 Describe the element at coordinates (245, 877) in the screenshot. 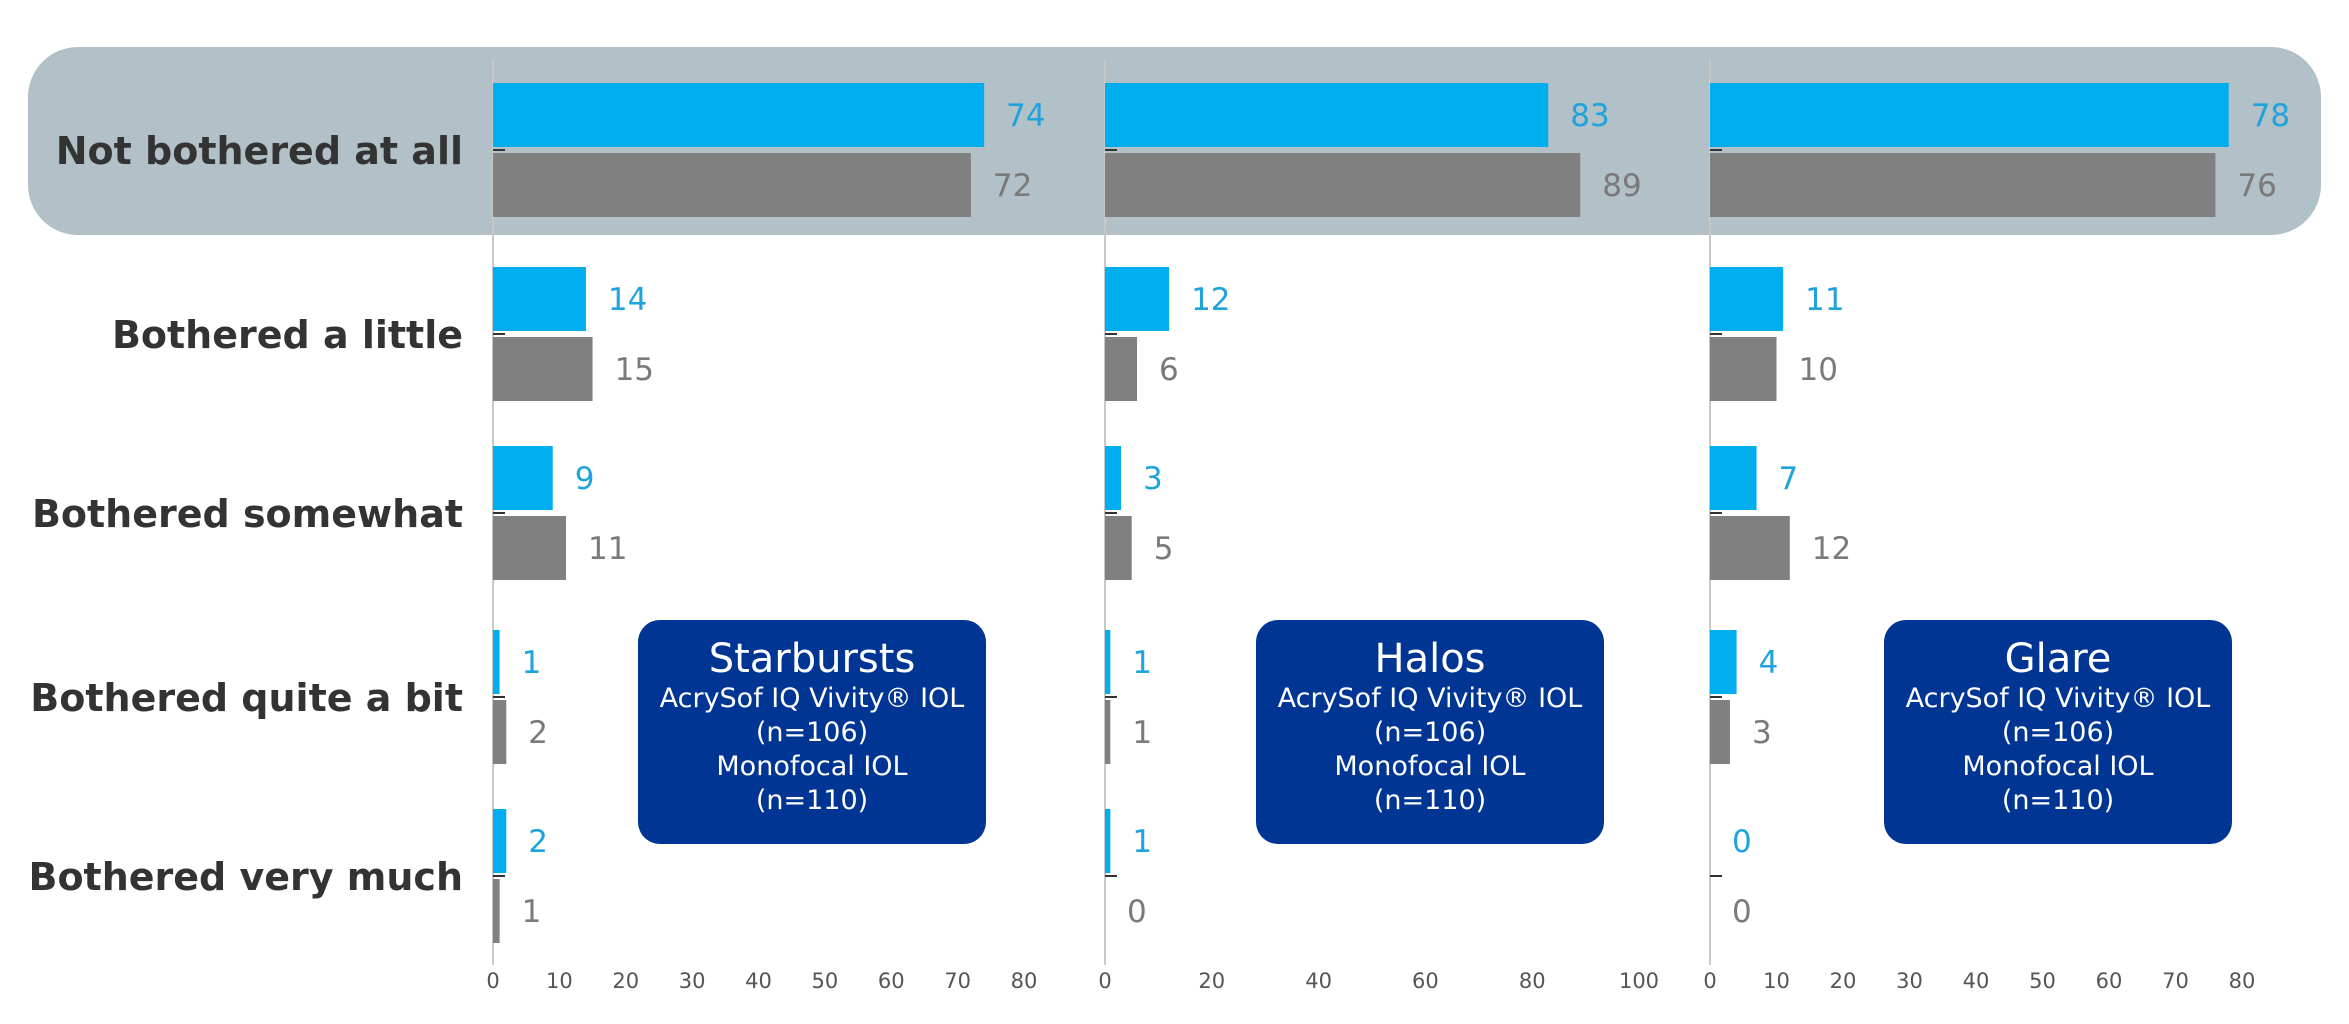

I see `category-label: Bothered very much` at that location.